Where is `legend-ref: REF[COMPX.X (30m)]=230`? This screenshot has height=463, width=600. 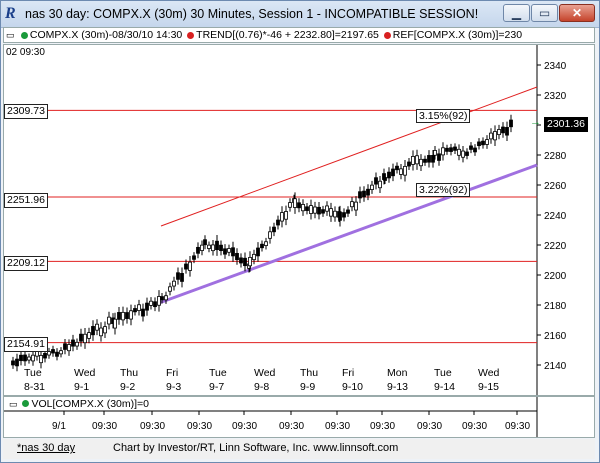
legend-ref: REF[COMPX.X (30m)]=230 is located at coordinates (457, 35).